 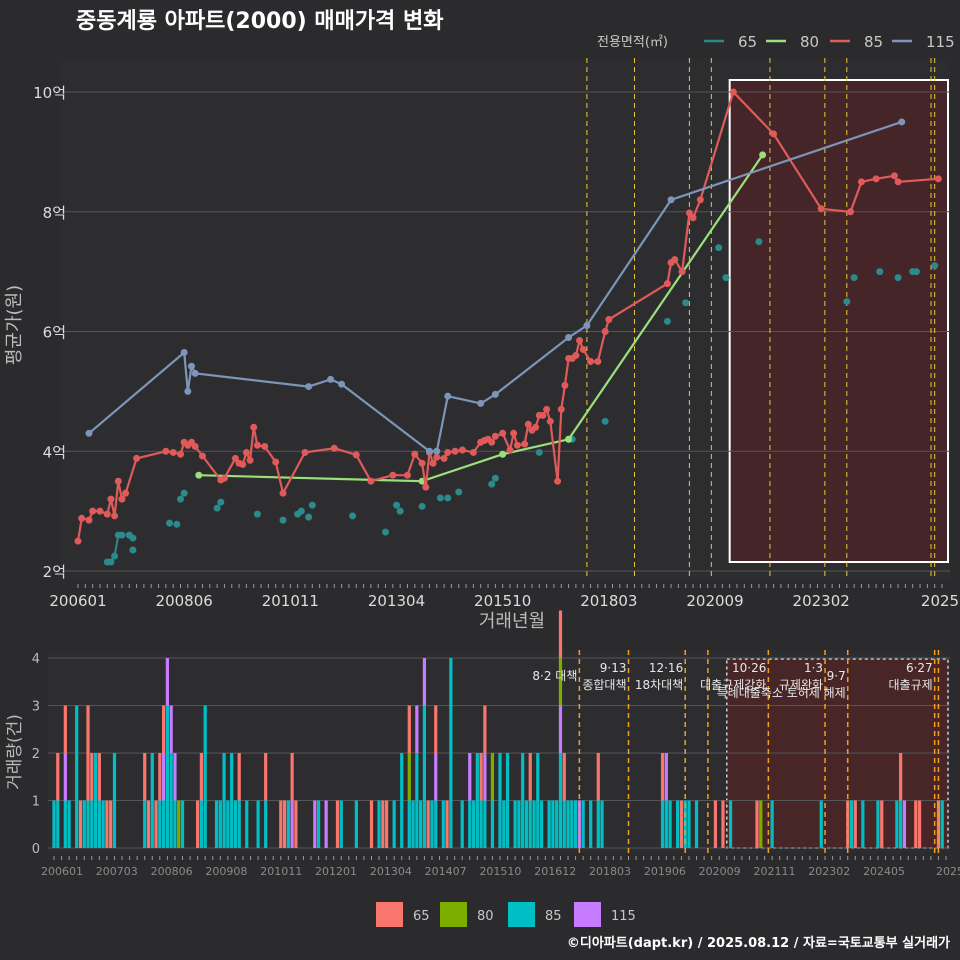 What do you see at coordinates (36, 849) in the screenshot?
I see `volume-y-tick: 0` at bounding box center [36, 849].